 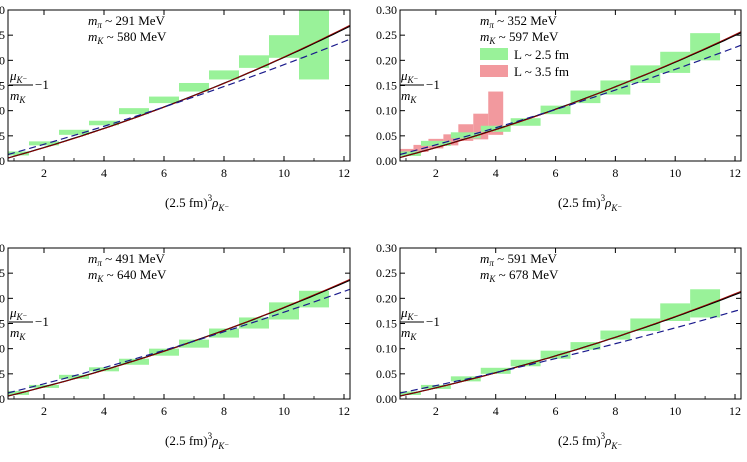 What do you see at coordinates (541, 71) in the screenshot?
I see `legend-label: L ~ 3.5 fm` at bounding box center [541, 71].